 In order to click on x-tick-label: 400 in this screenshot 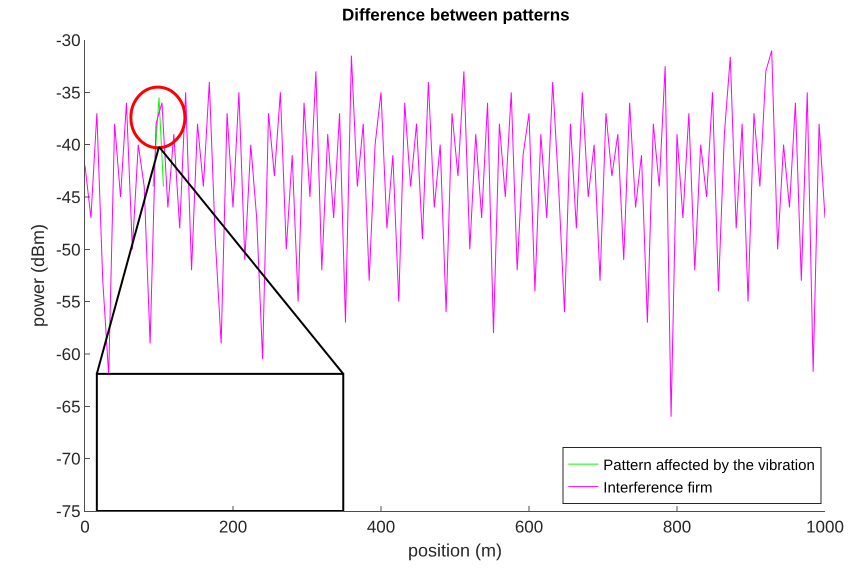, I will do `click(381, 526)`.